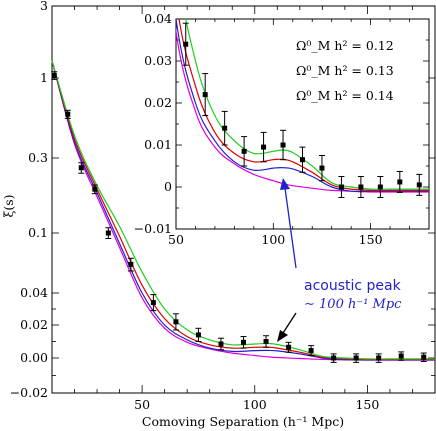 The height and width of the screenshot is (431, 436). Describe the element at coordinates (371, 239) in the screenshot. I see `inset-x-tick-label: 150` at that location.